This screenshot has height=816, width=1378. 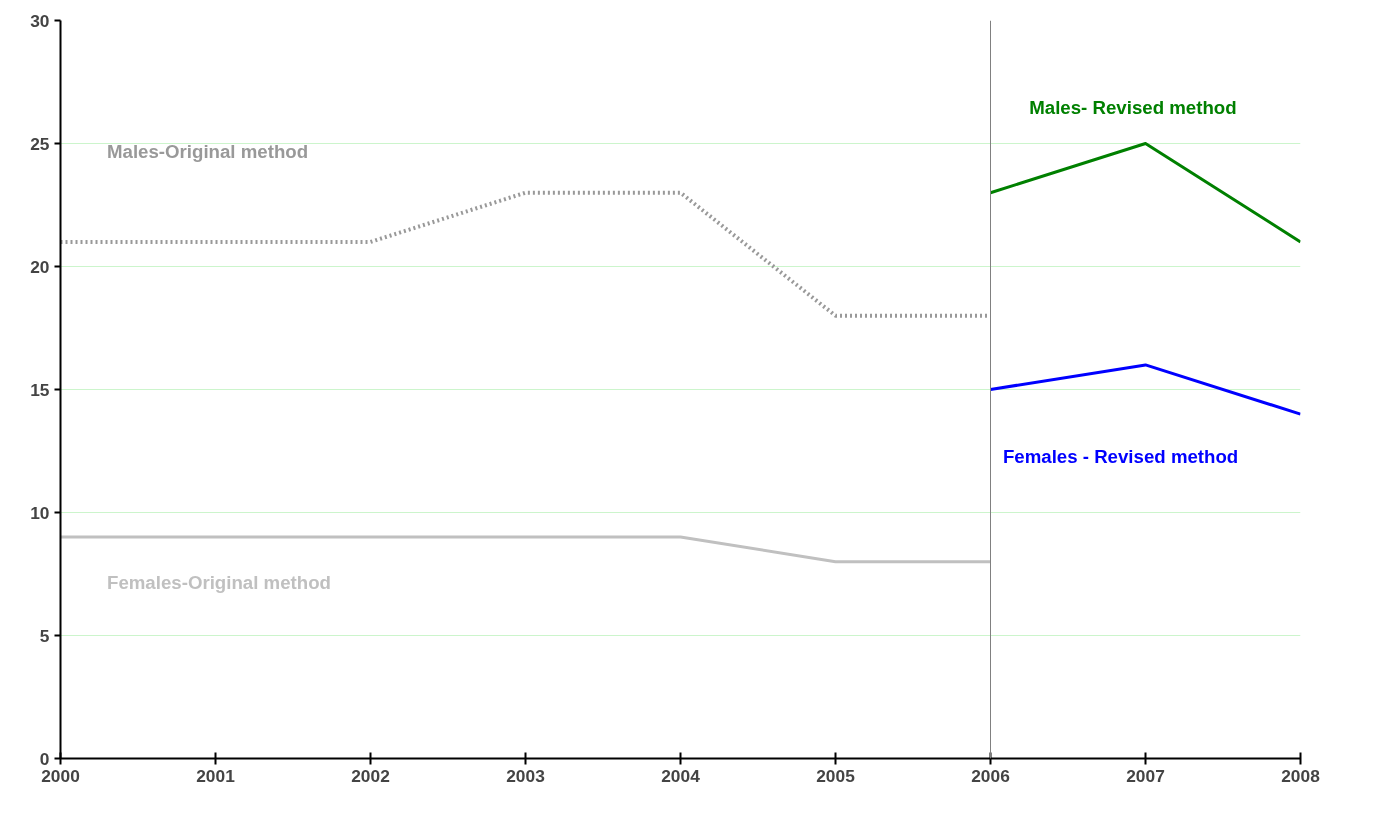 I want to click on x-tick-label: 2002, so click(x=370, y=775).